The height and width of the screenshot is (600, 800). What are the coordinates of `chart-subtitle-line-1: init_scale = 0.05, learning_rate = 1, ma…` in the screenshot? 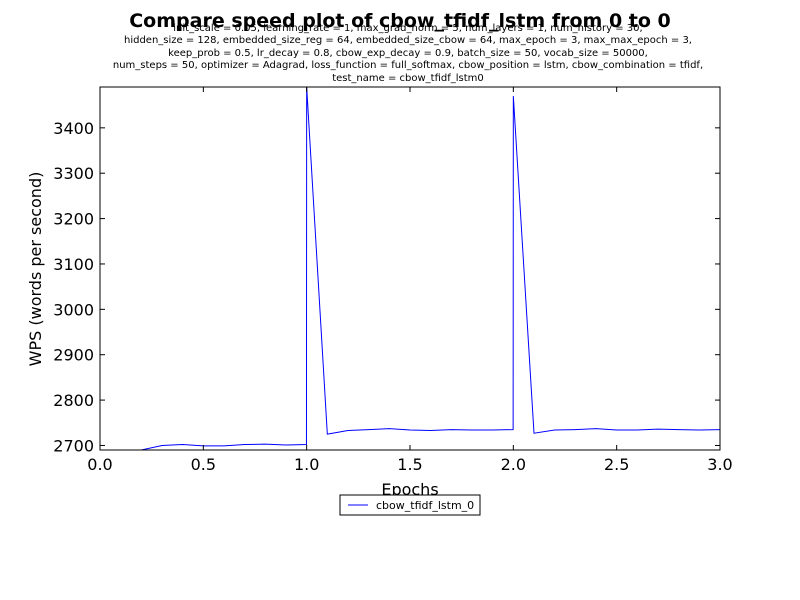 It's located at (407, 28).